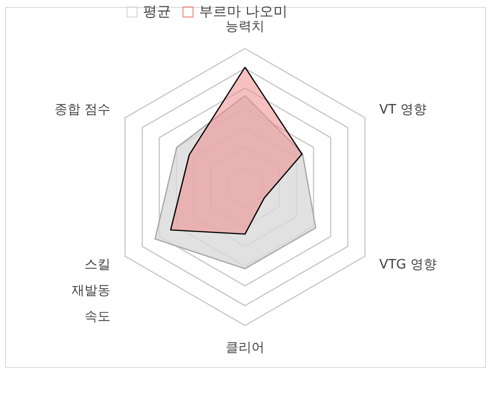  What do you see at coordinates (245, 348) in the screenshot?
I see `spoke-label: 클리어` at bounding box center [245, 348].